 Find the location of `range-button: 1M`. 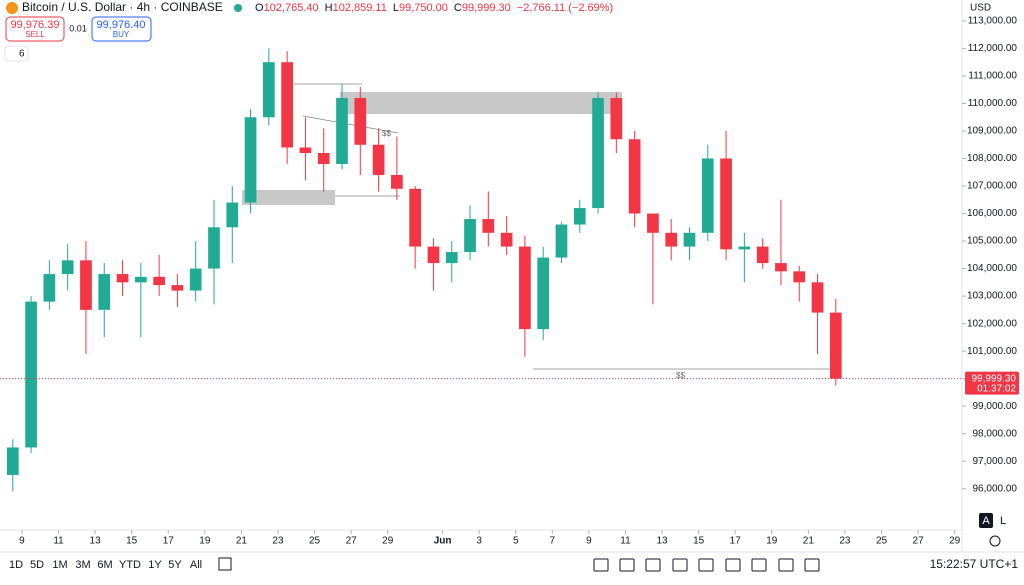

range-button: 1M is located at coordinates (59, 565).